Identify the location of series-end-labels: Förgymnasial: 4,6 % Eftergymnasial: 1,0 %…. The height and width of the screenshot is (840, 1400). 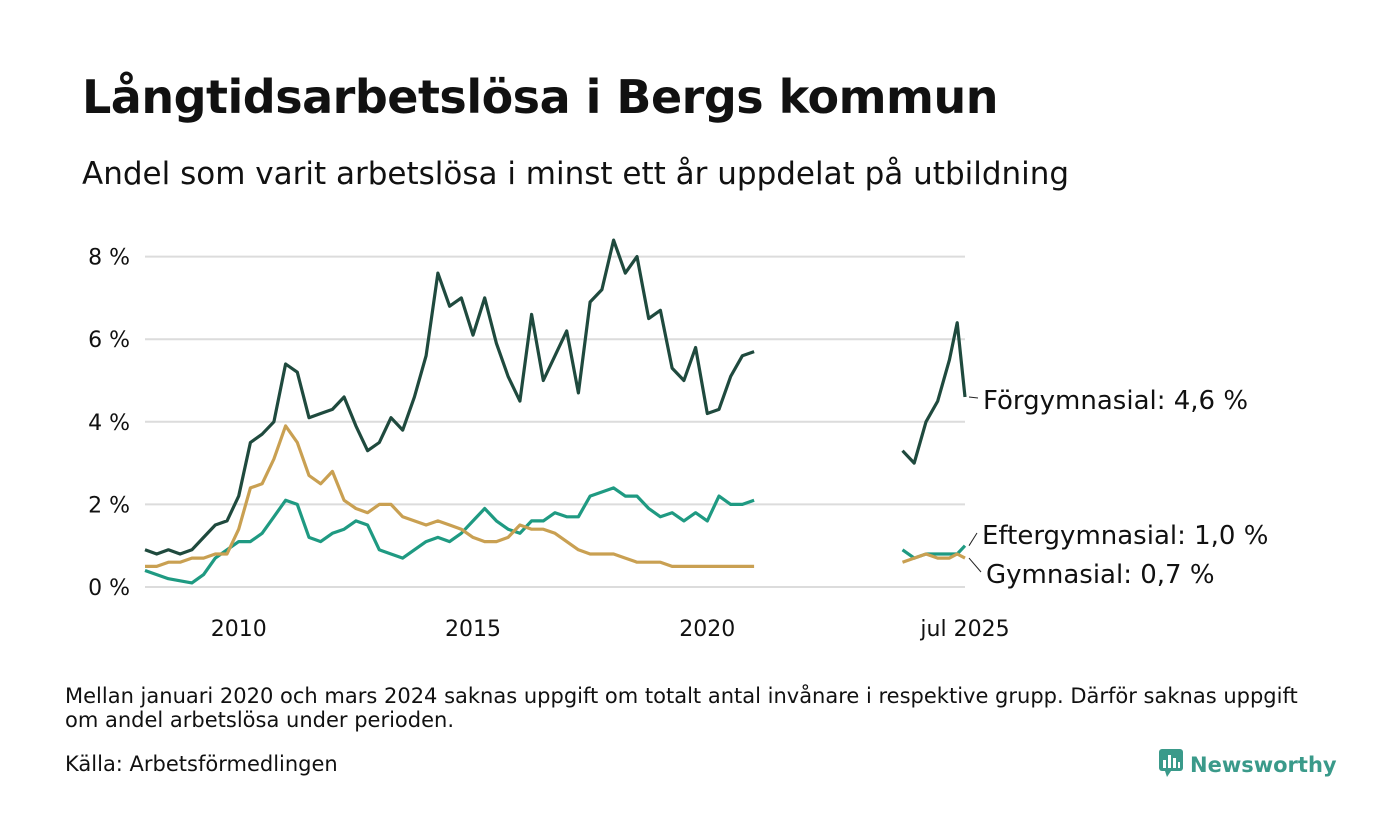
(1118, 488).